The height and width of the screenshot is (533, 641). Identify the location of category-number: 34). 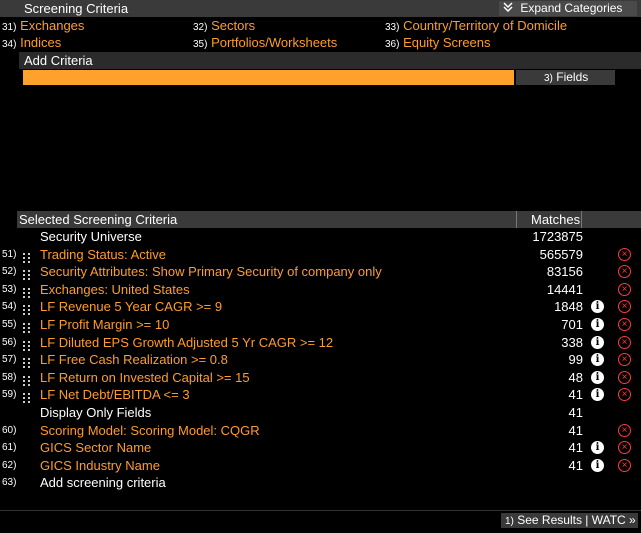
(9, 44).